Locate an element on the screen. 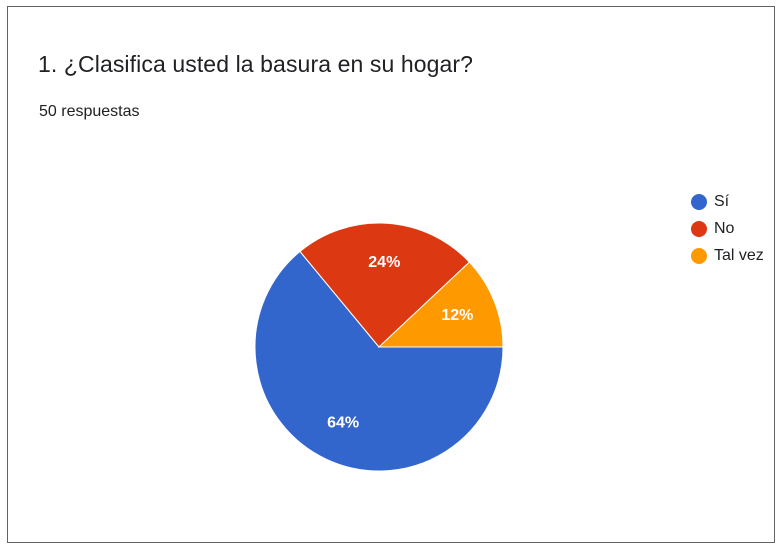 The image size is (782, 549). legend-label: Sí is located at coordinates (722, 201).